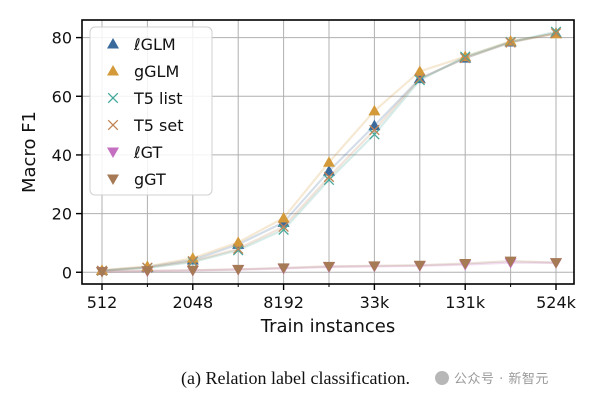  I want to click on wechat-icon, so click(442, 378).